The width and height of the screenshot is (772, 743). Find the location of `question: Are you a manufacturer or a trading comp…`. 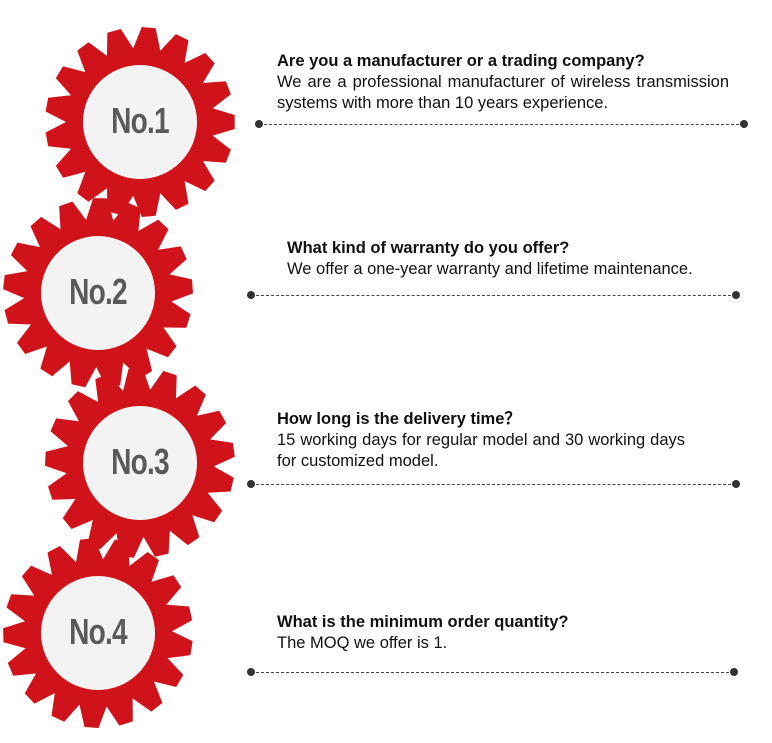

question: Are you a manufacturer or a trading comp… is located at coordinates (461, 61).